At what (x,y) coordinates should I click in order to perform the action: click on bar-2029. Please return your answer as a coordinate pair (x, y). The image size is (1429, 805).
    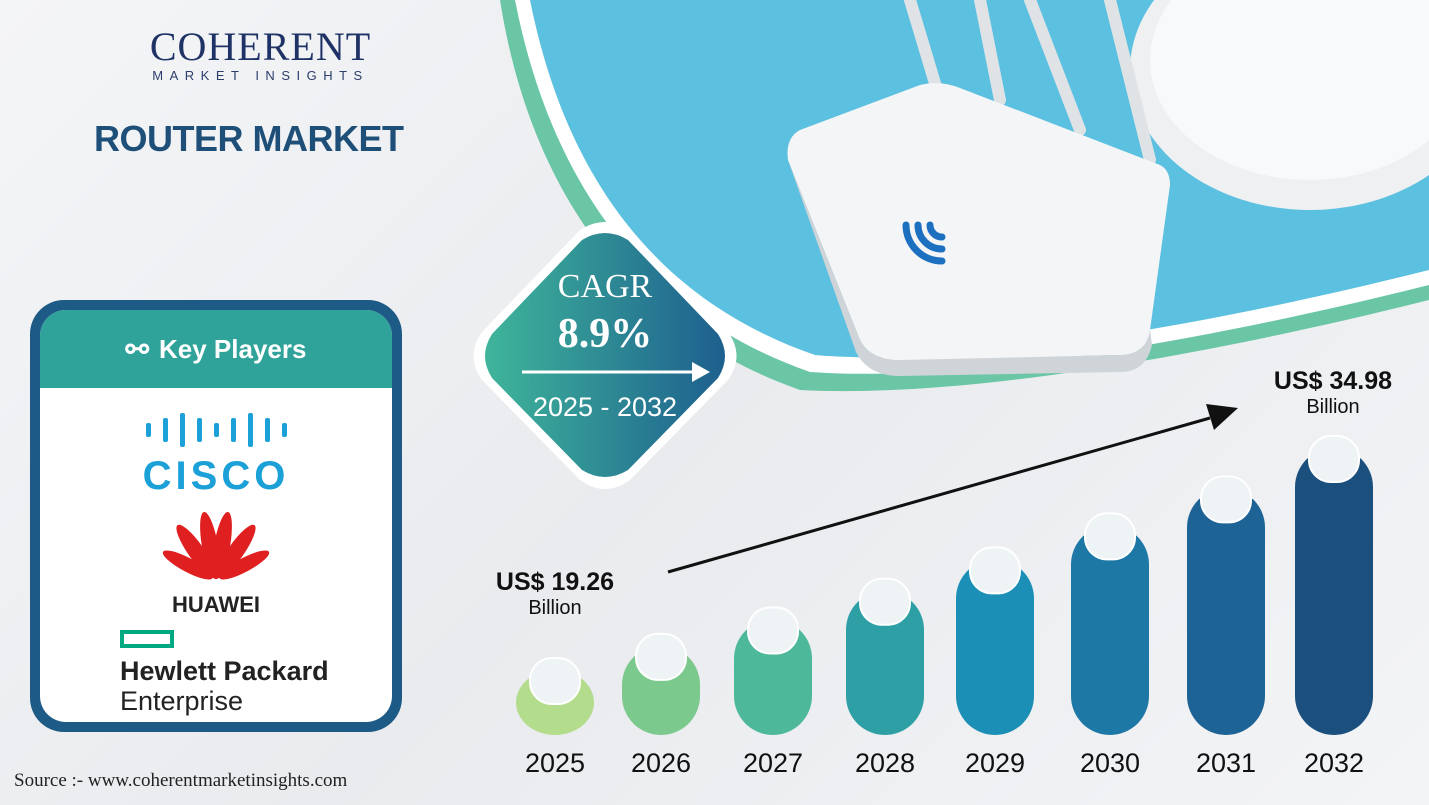
    Looking at the image, I should click on (995, 640).